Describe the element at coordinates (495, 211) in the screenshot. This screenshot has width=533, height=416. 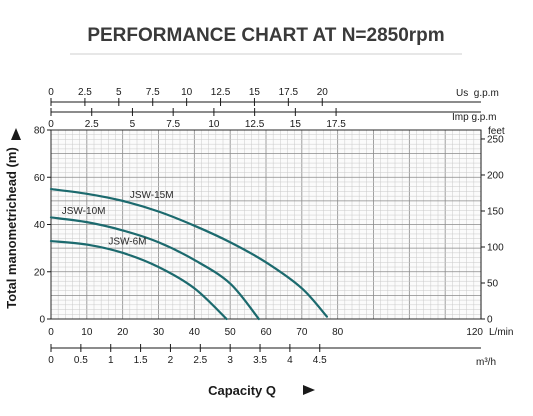
I see `right-axis-tick-label: 150` at that location.